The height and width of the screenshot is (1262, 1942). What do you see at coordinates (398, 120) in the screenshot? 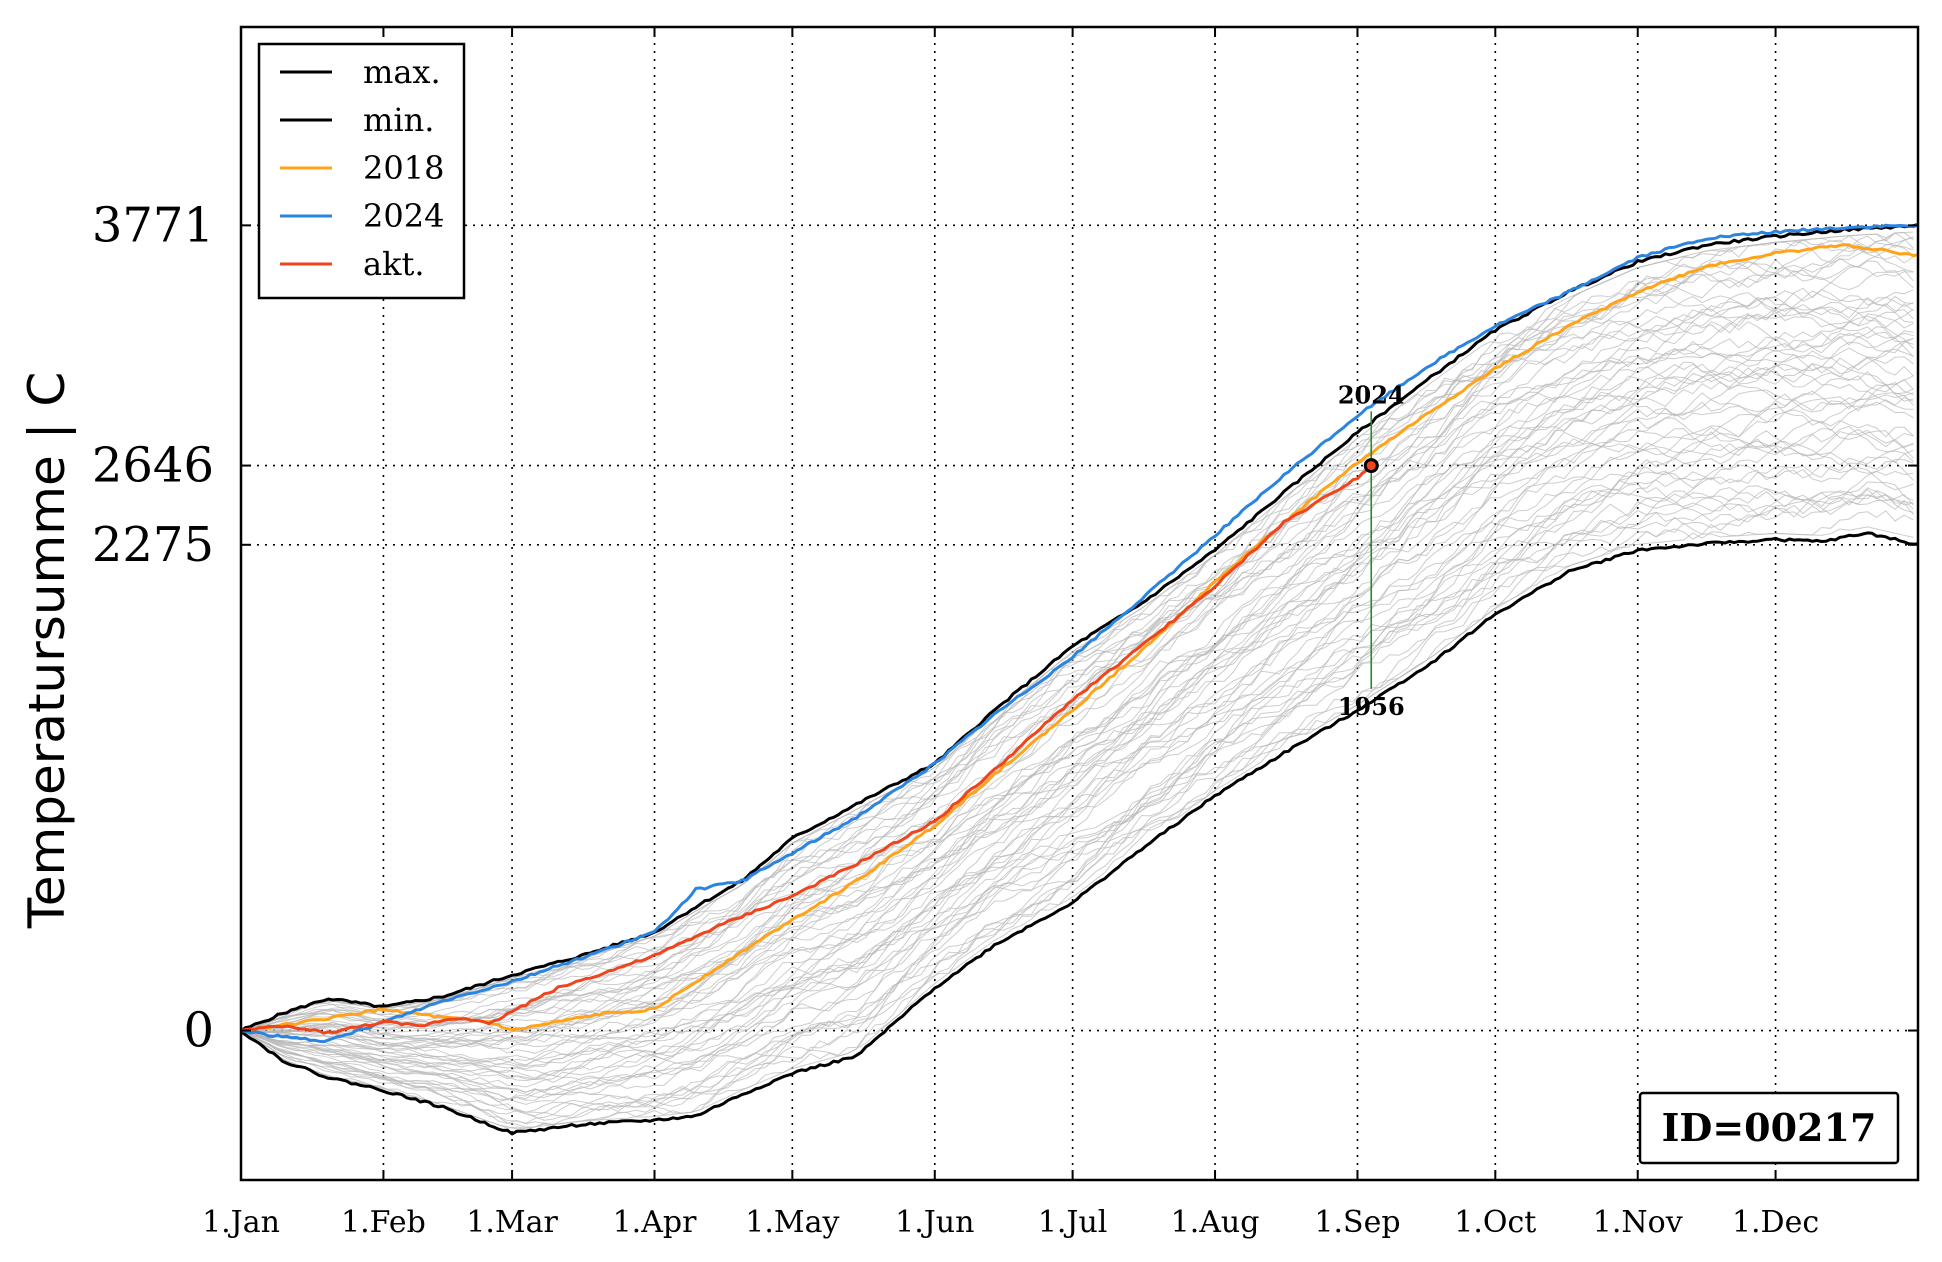
I see `legend-label: min.` at bounding box center [398, 120].